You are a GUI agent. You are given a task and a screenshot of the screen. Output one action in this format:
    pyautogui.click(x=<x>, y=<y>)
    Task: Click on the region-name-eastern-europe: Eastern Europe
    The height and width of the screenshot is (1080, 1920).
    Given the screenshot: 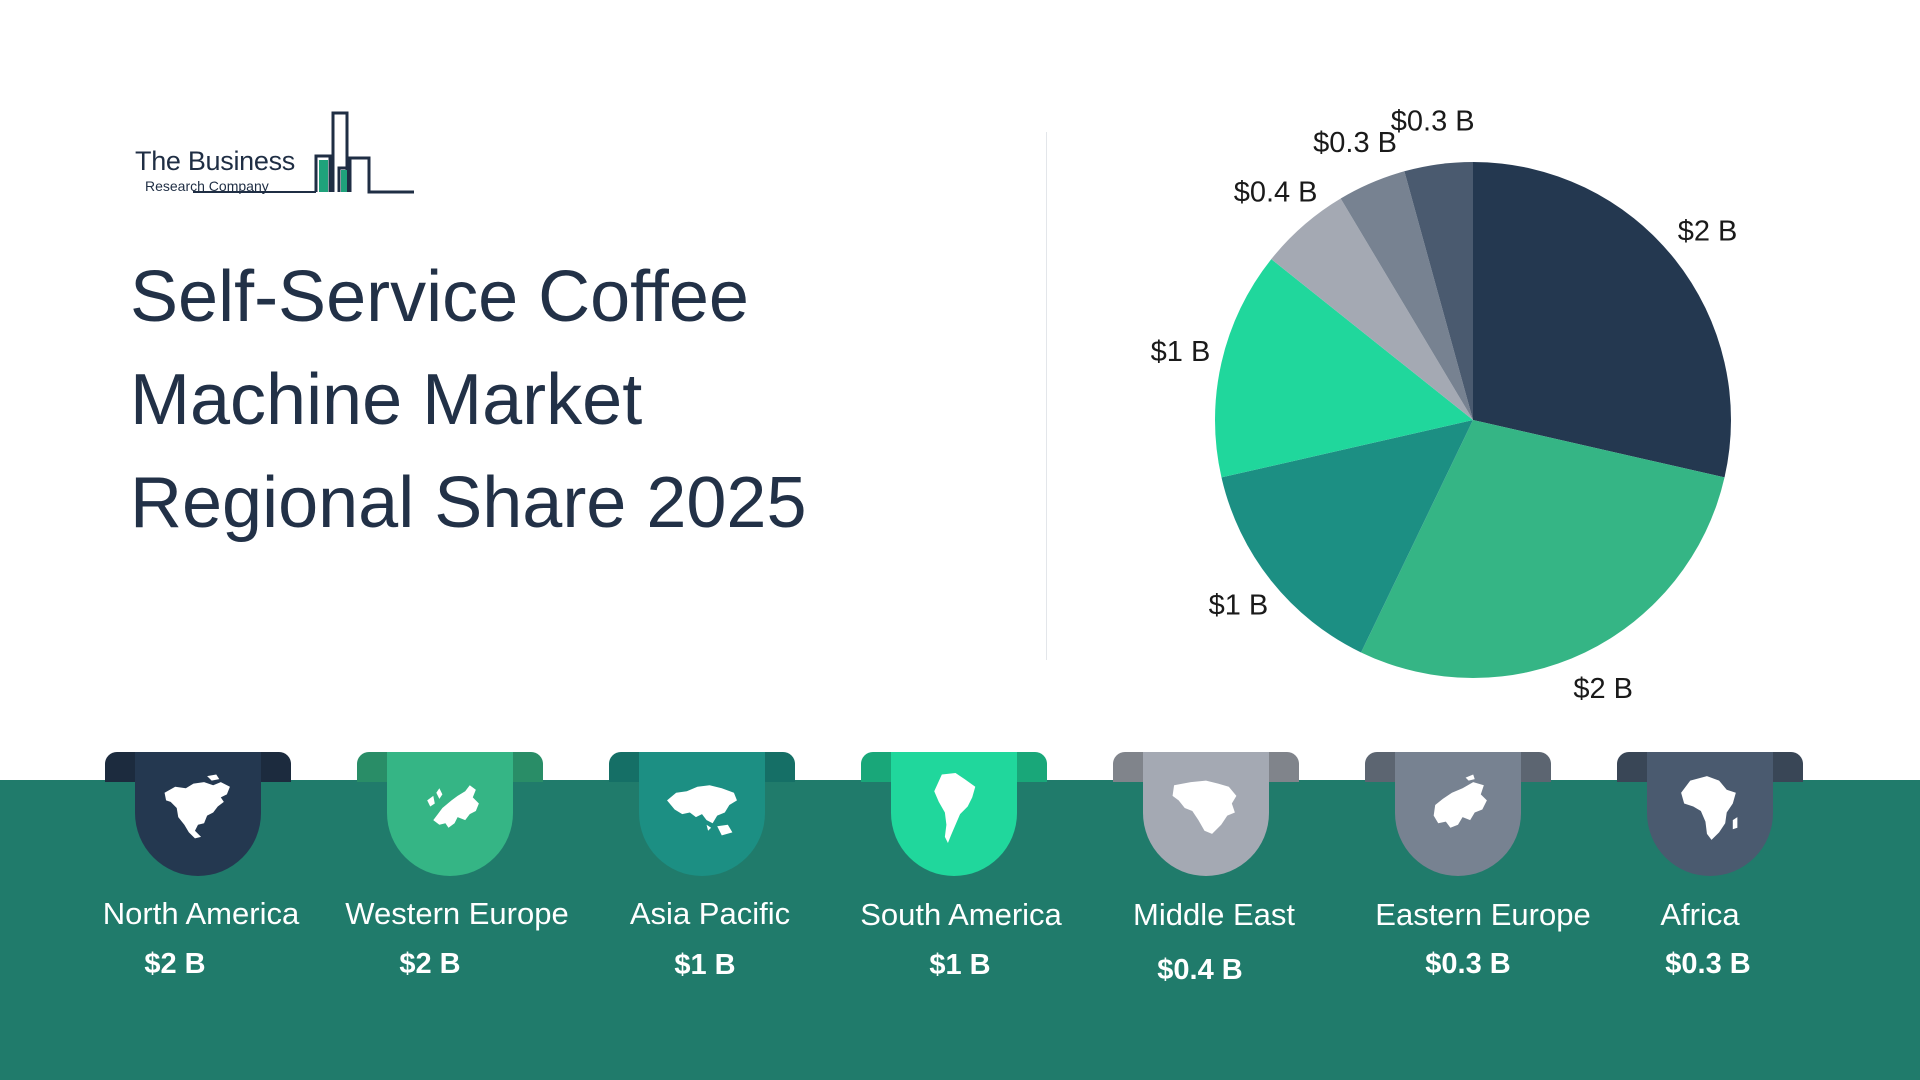 What is the action you would take?
    pyautogui.click(x=1483, y=914)
    